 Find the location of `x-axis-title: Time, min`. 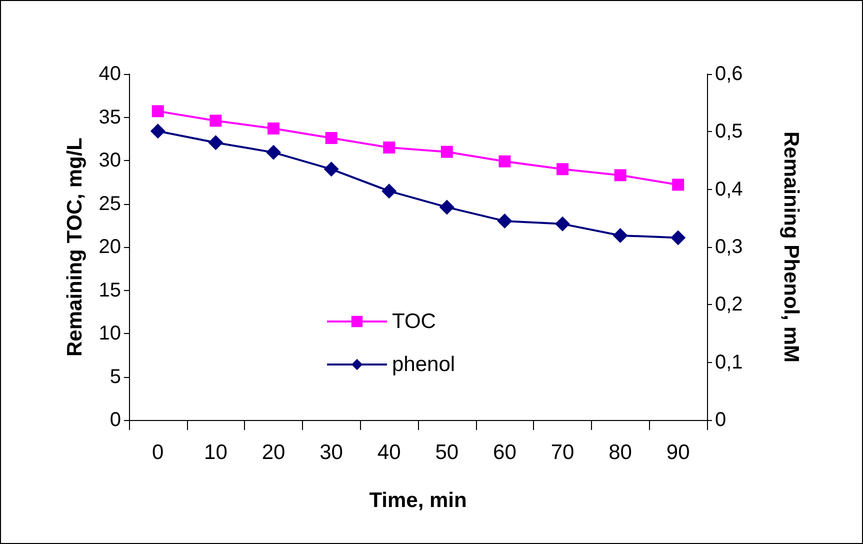

x-axis-title: Time, min is located at coordinates (418, 500).